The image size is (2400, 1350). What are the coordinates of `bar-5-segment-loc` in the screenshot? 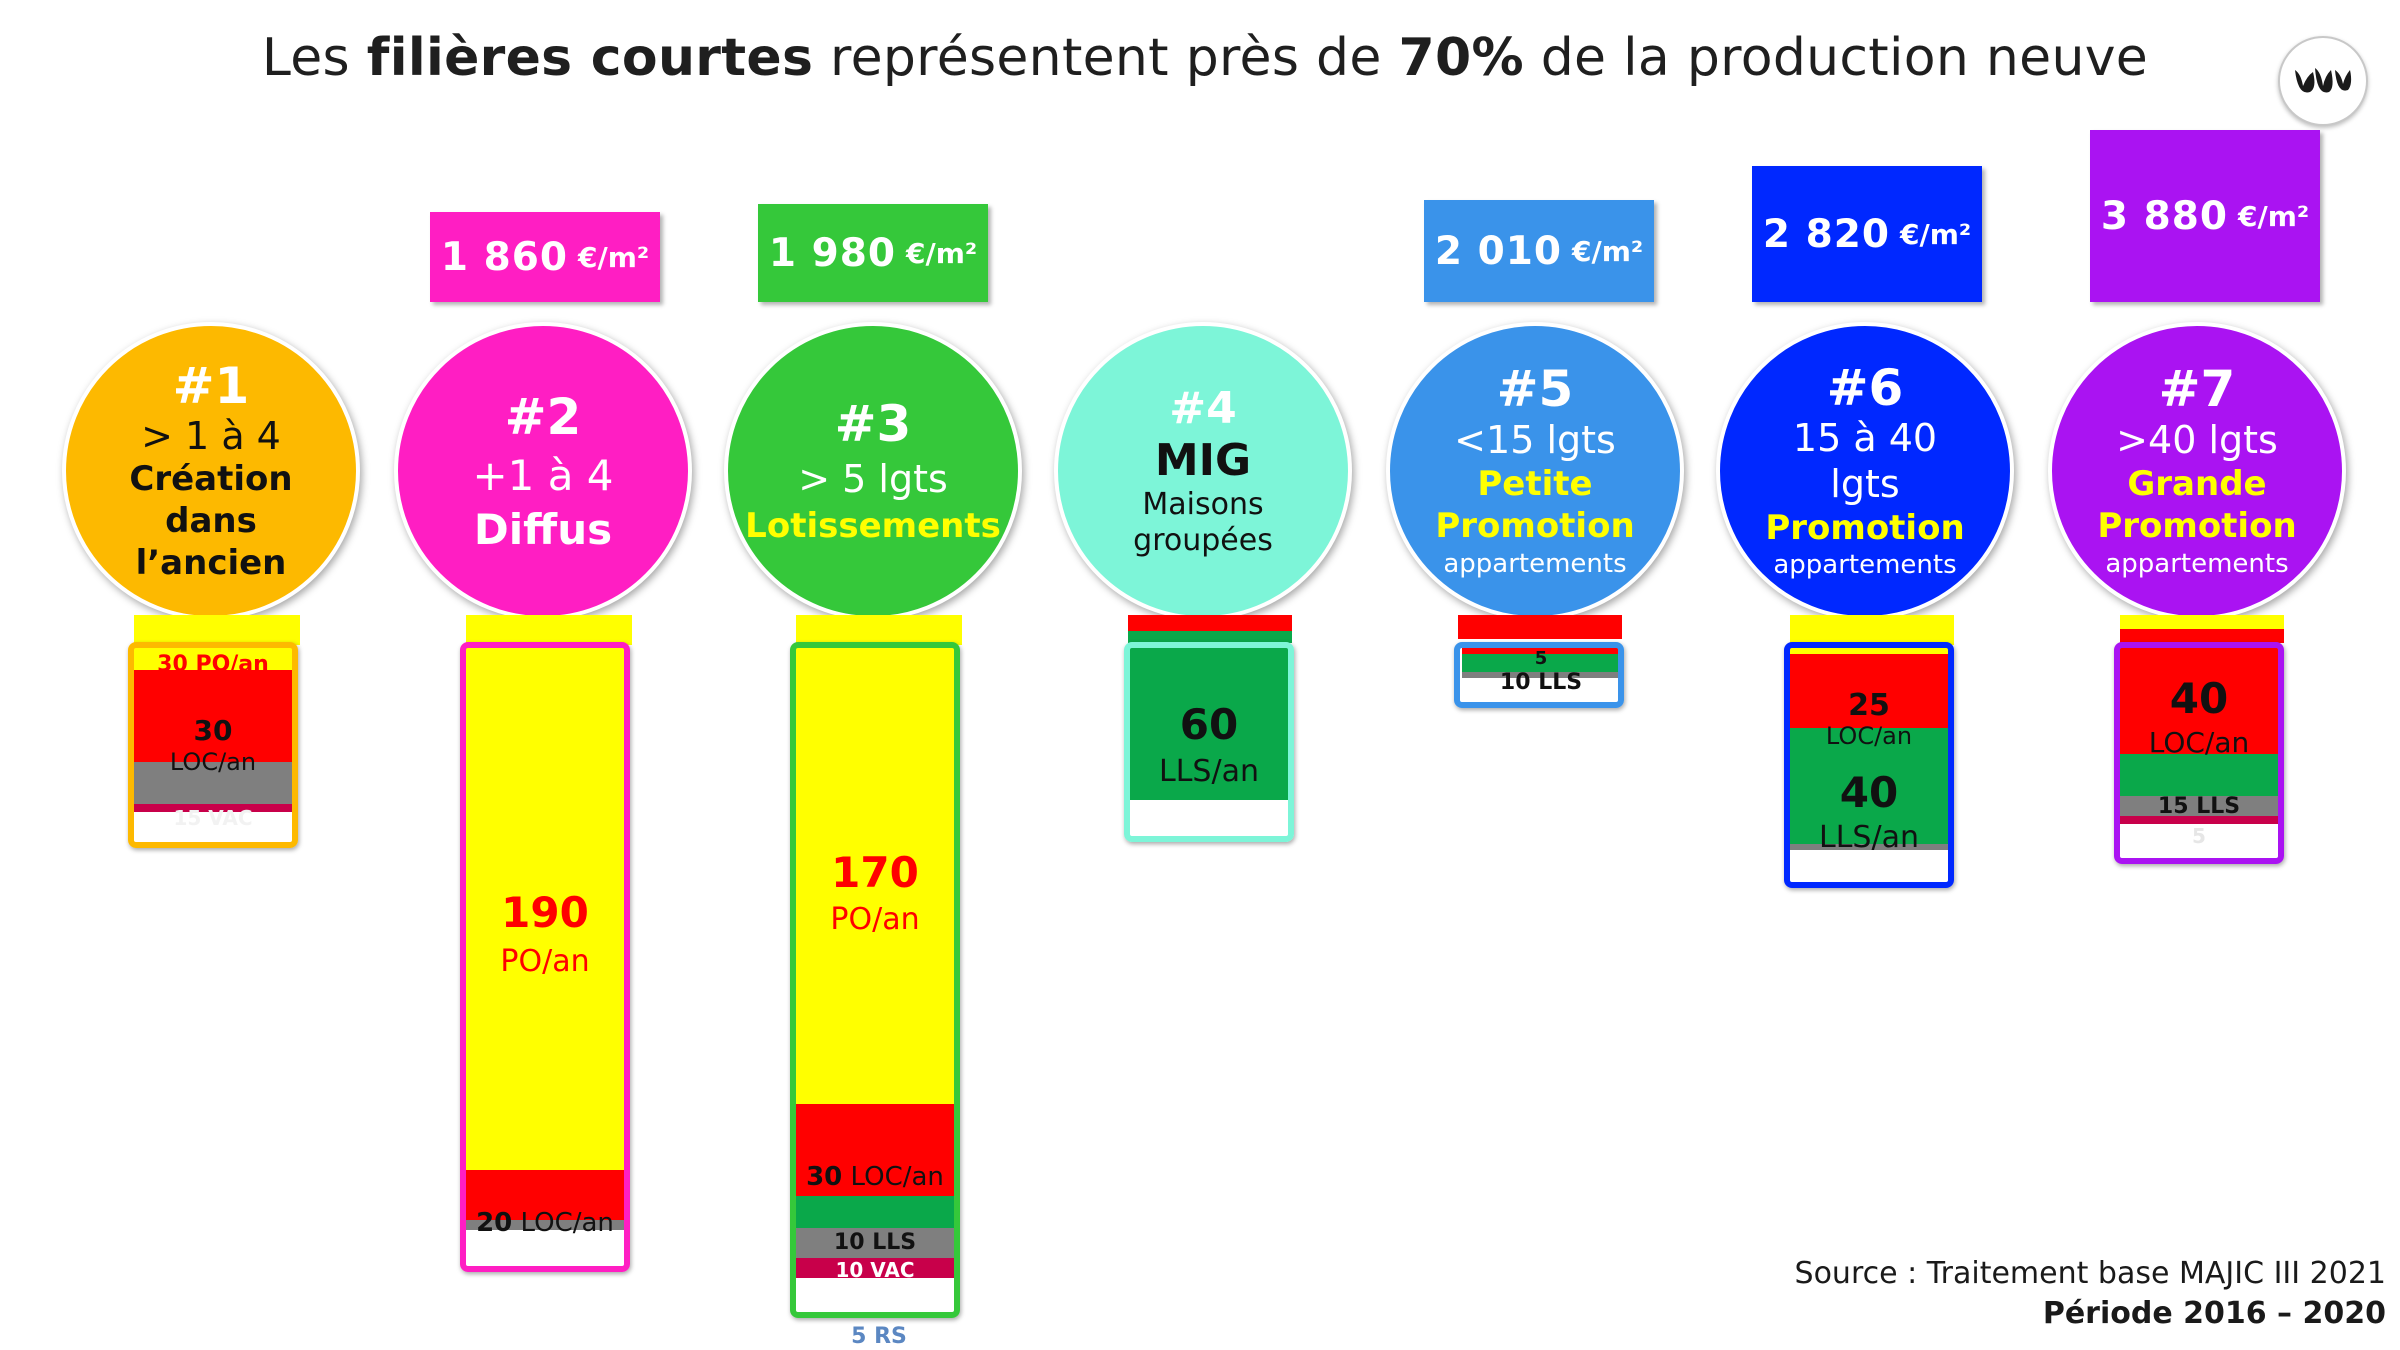 It's located at (1541, 651).